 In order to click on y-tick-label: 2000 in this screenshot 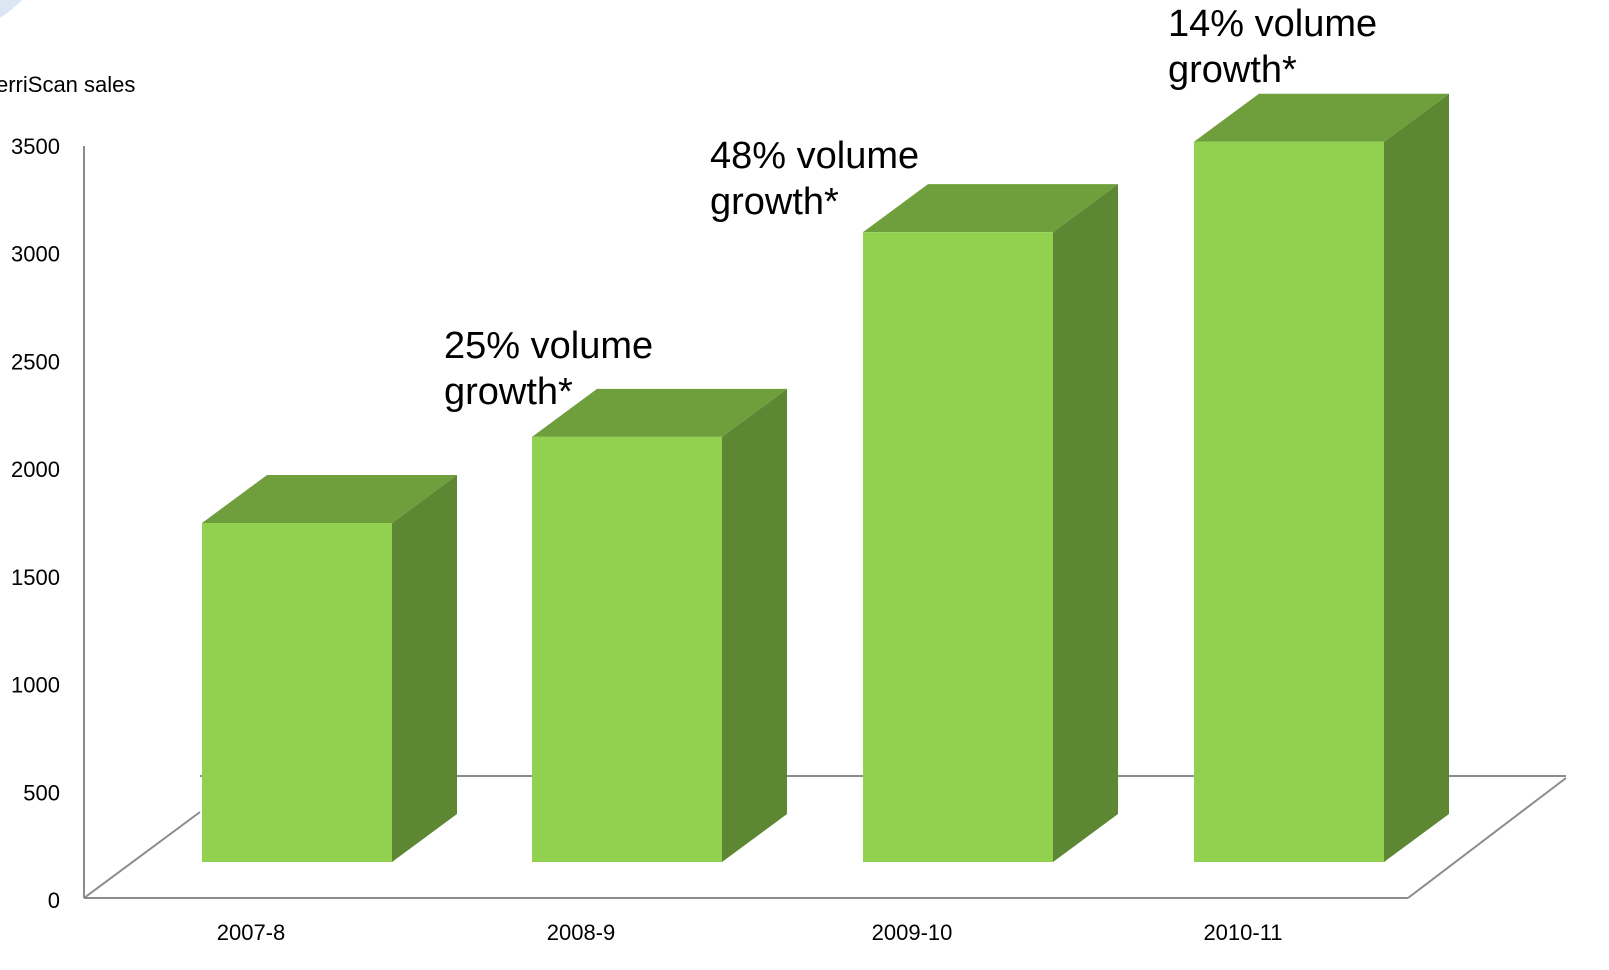, I will do `click(35, 469)`.